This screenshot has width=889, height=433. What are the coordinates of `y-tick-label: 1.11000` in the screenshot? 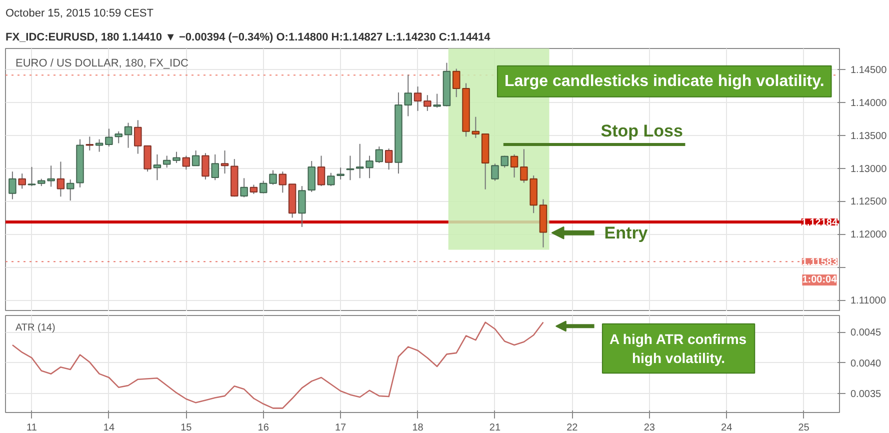 It's located at (868, 301).